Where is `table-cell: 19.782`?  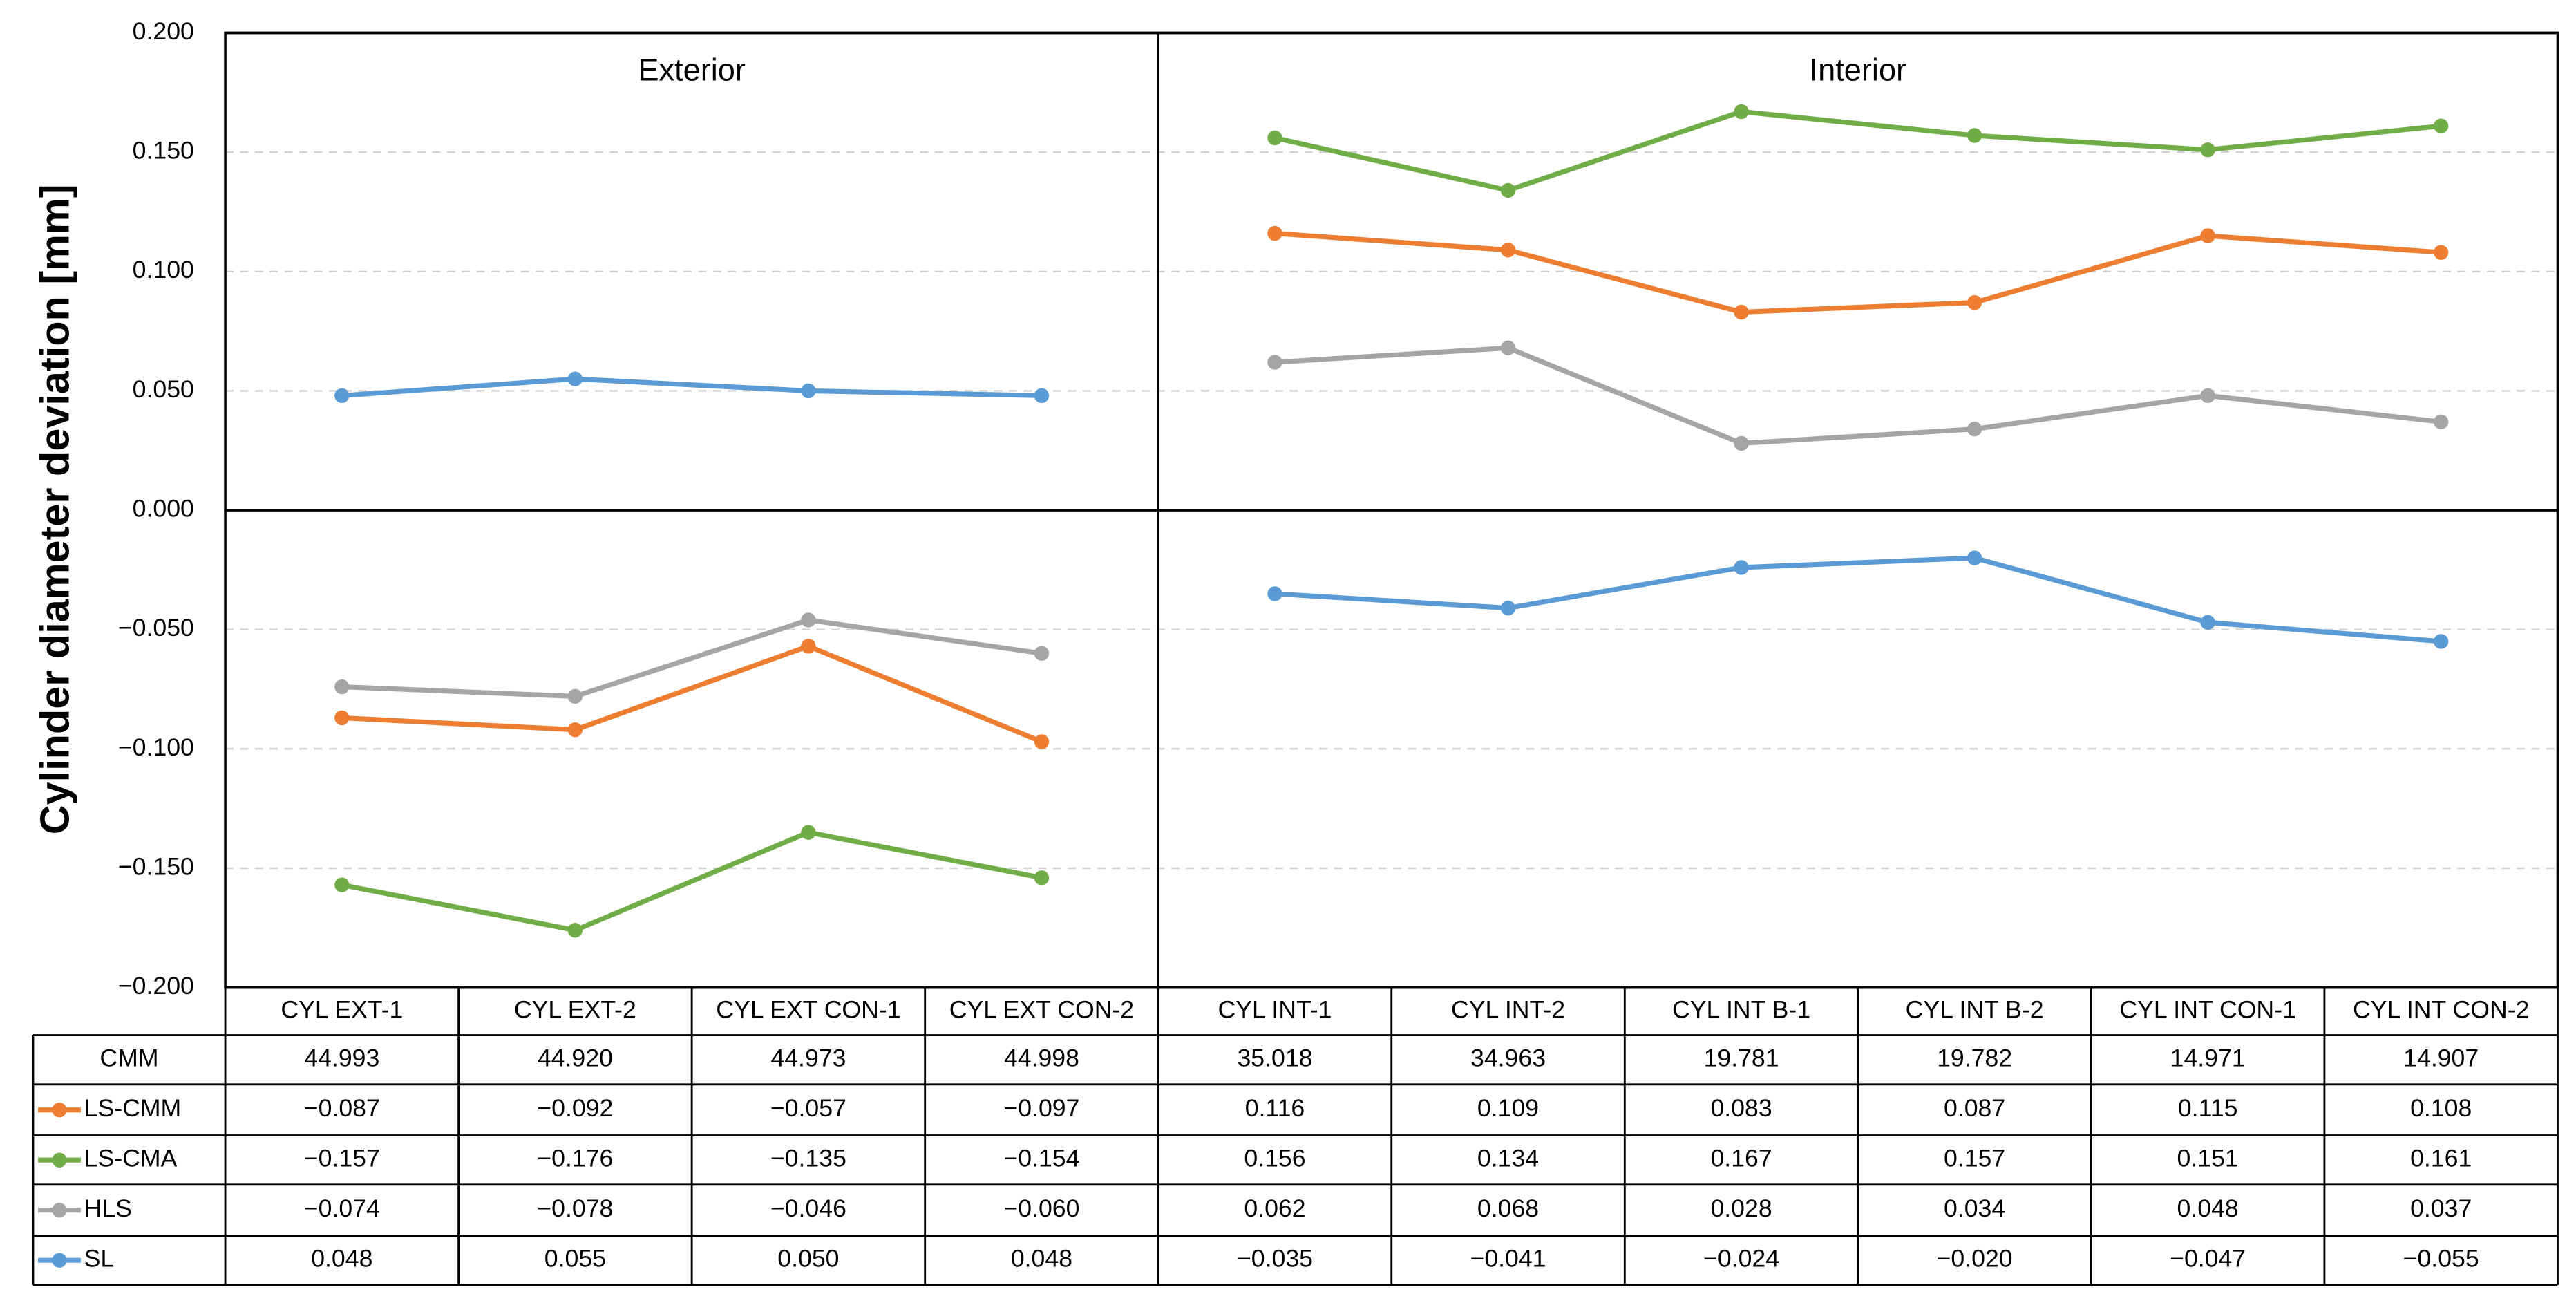 table-cell: 19.782 is located at coordinates (1974, 1058).